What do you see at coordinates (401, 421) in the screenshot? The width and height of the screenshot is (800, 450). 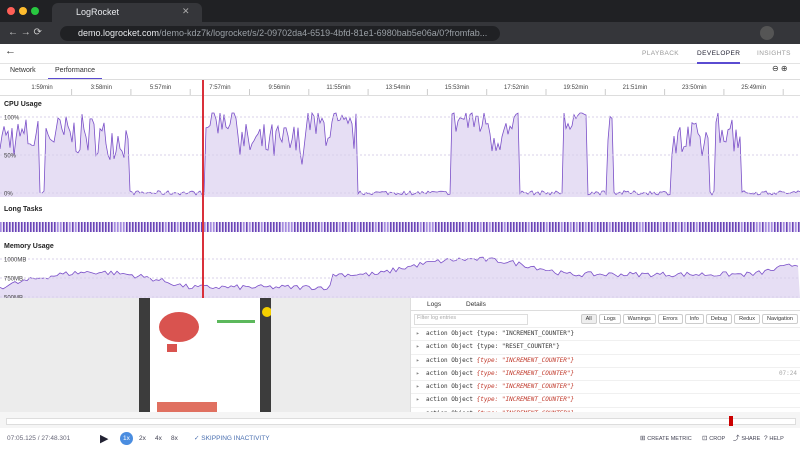 I see `scrubber-track` at bounding box center [401, 421].